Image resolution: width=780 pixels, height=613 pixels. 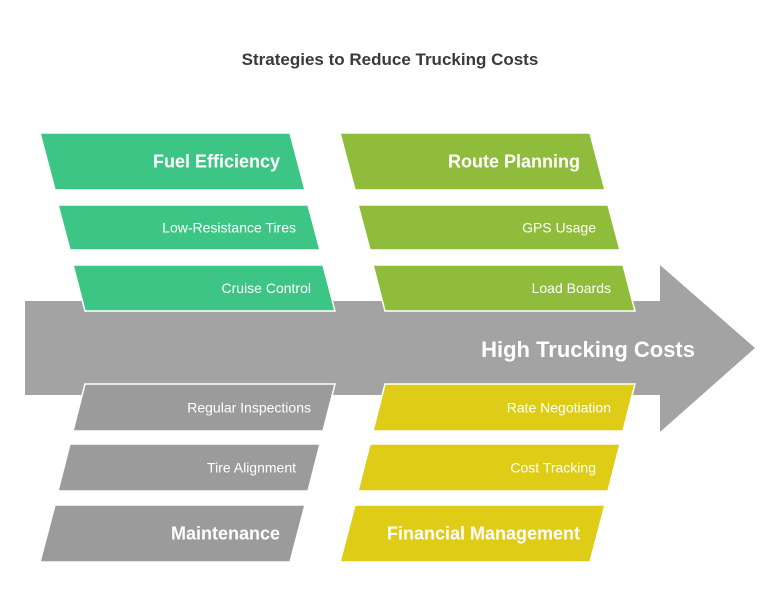 I want to click on cause-box: Regular Inspections, so click(x=204, y=407).